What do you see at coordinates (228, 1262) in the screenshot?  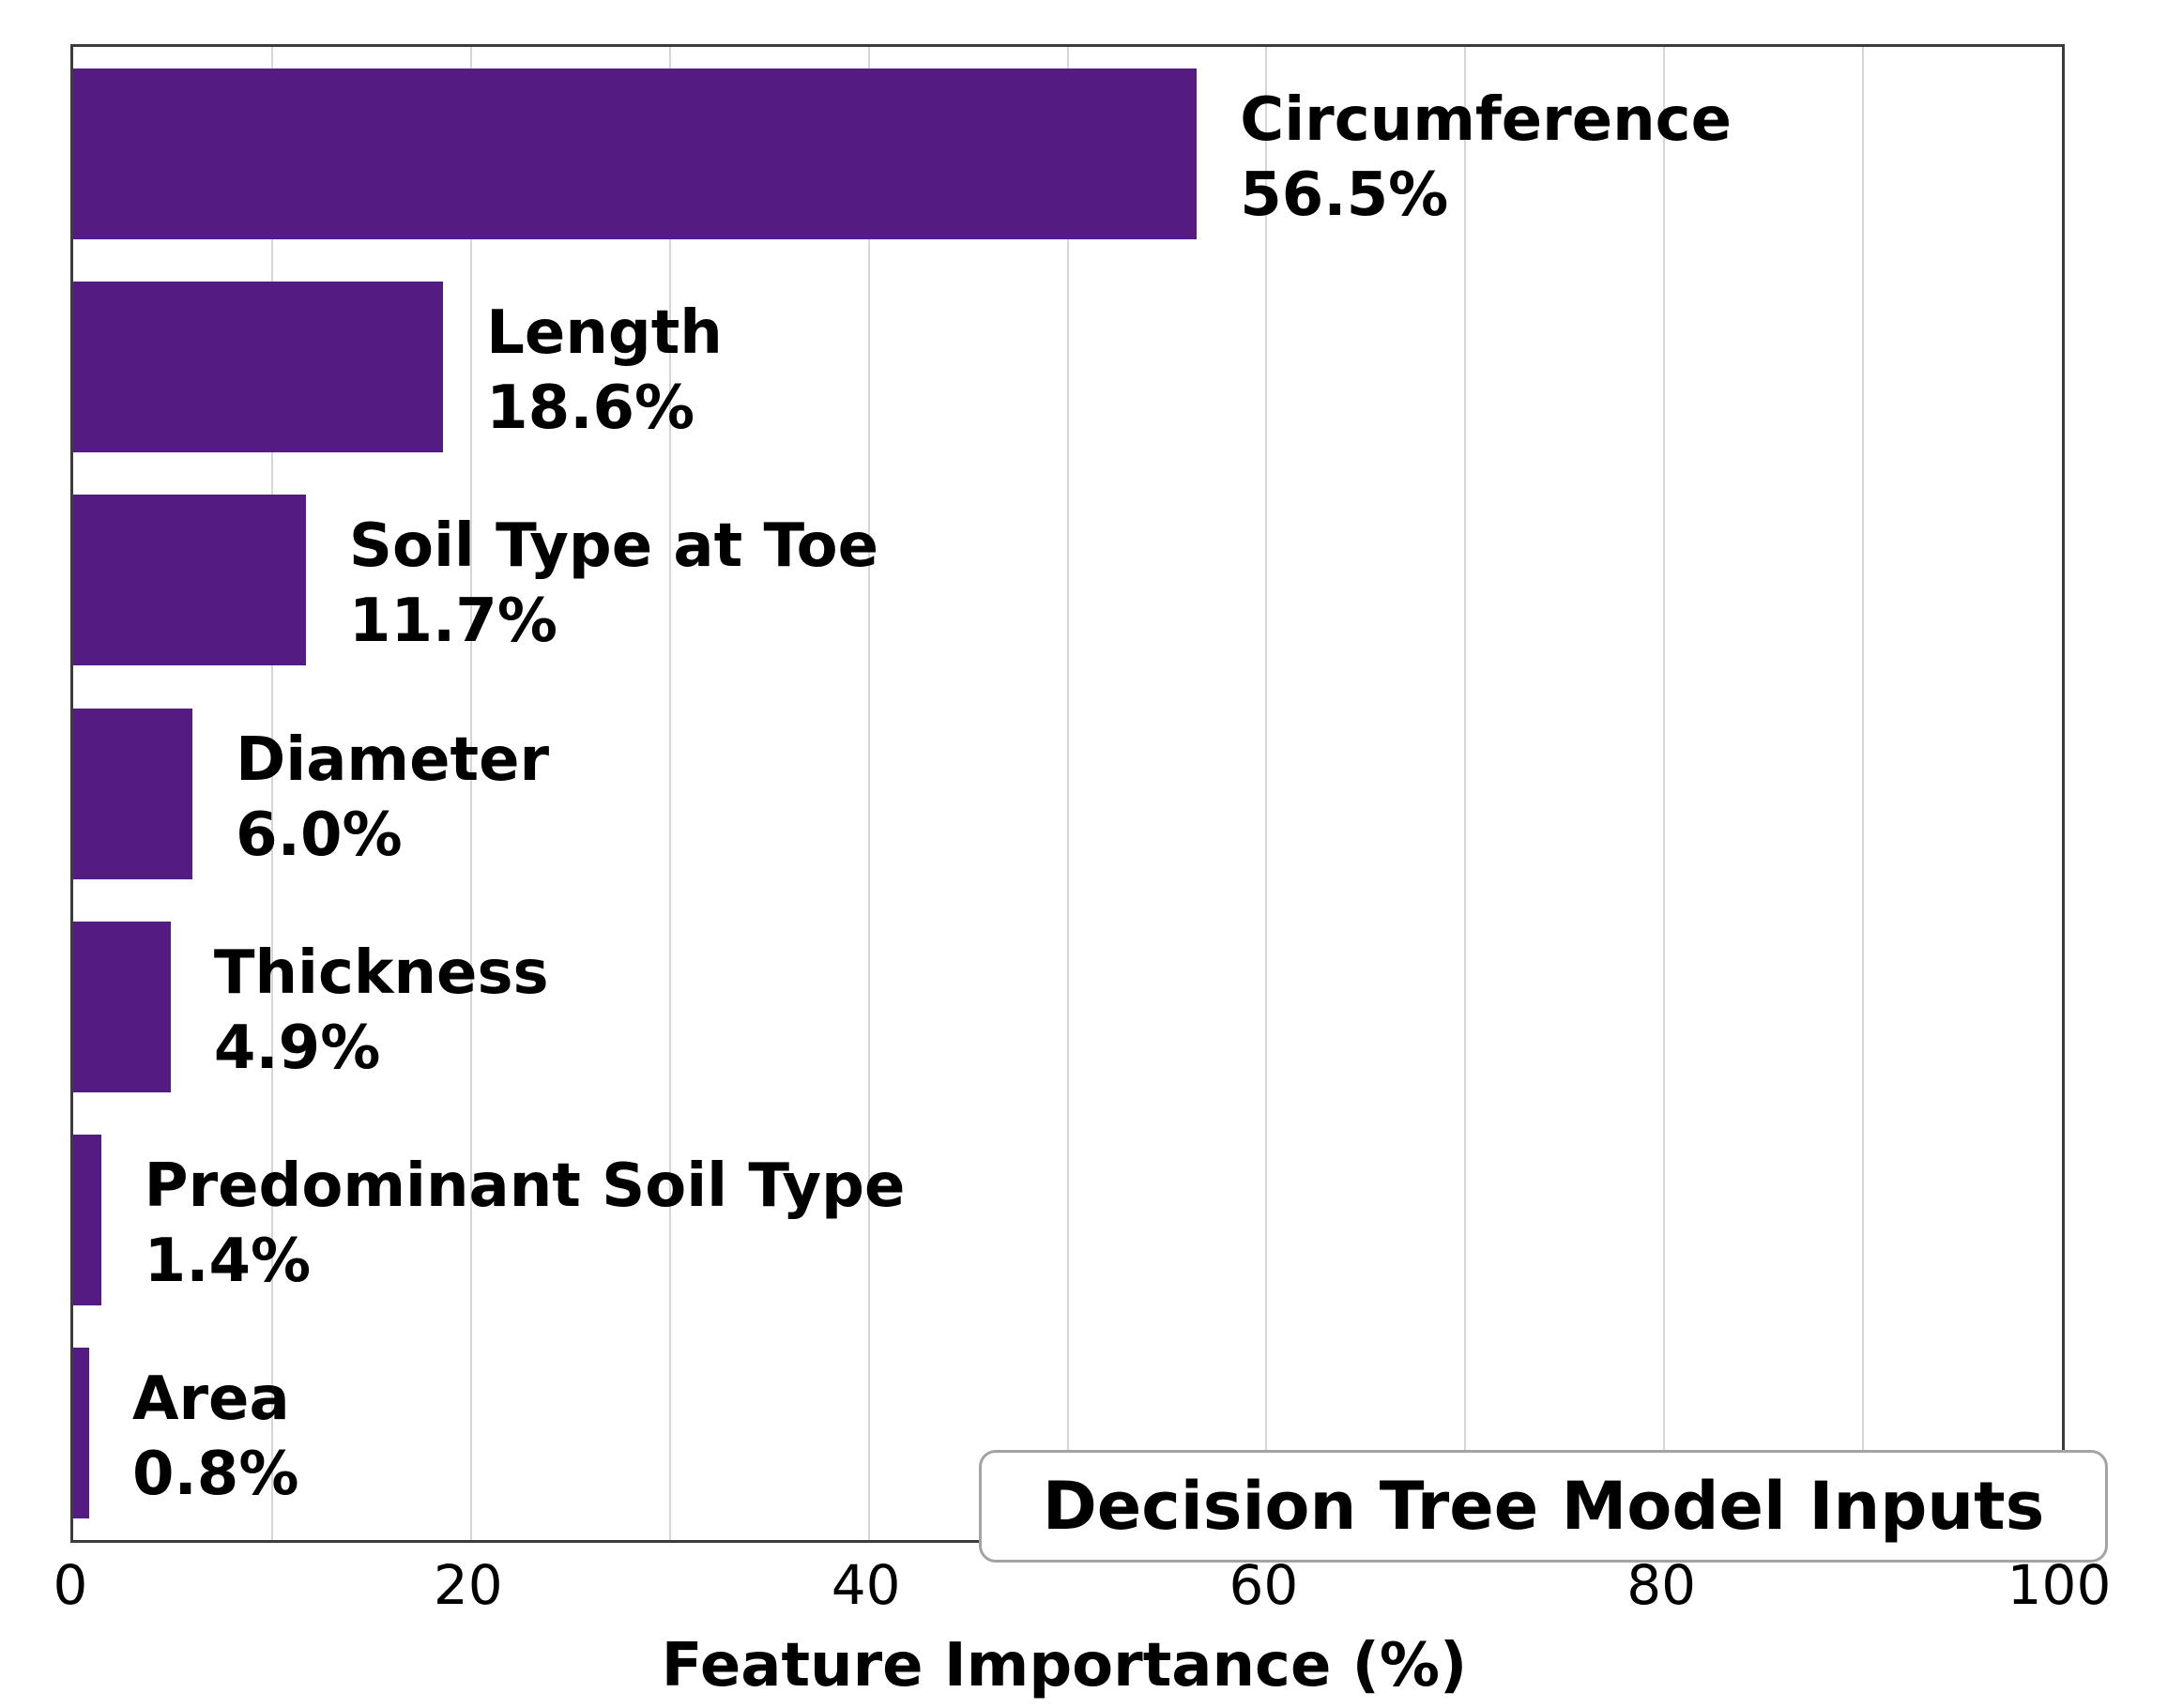 I see `bar-label-value: 1.4%` at bounding box center [228, 1262].